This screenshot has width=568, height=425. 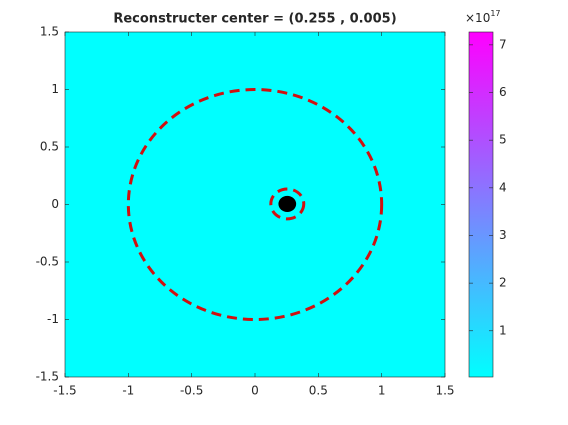 I want to click on x-tick-label: 0.5, so click(x=318, y=391).